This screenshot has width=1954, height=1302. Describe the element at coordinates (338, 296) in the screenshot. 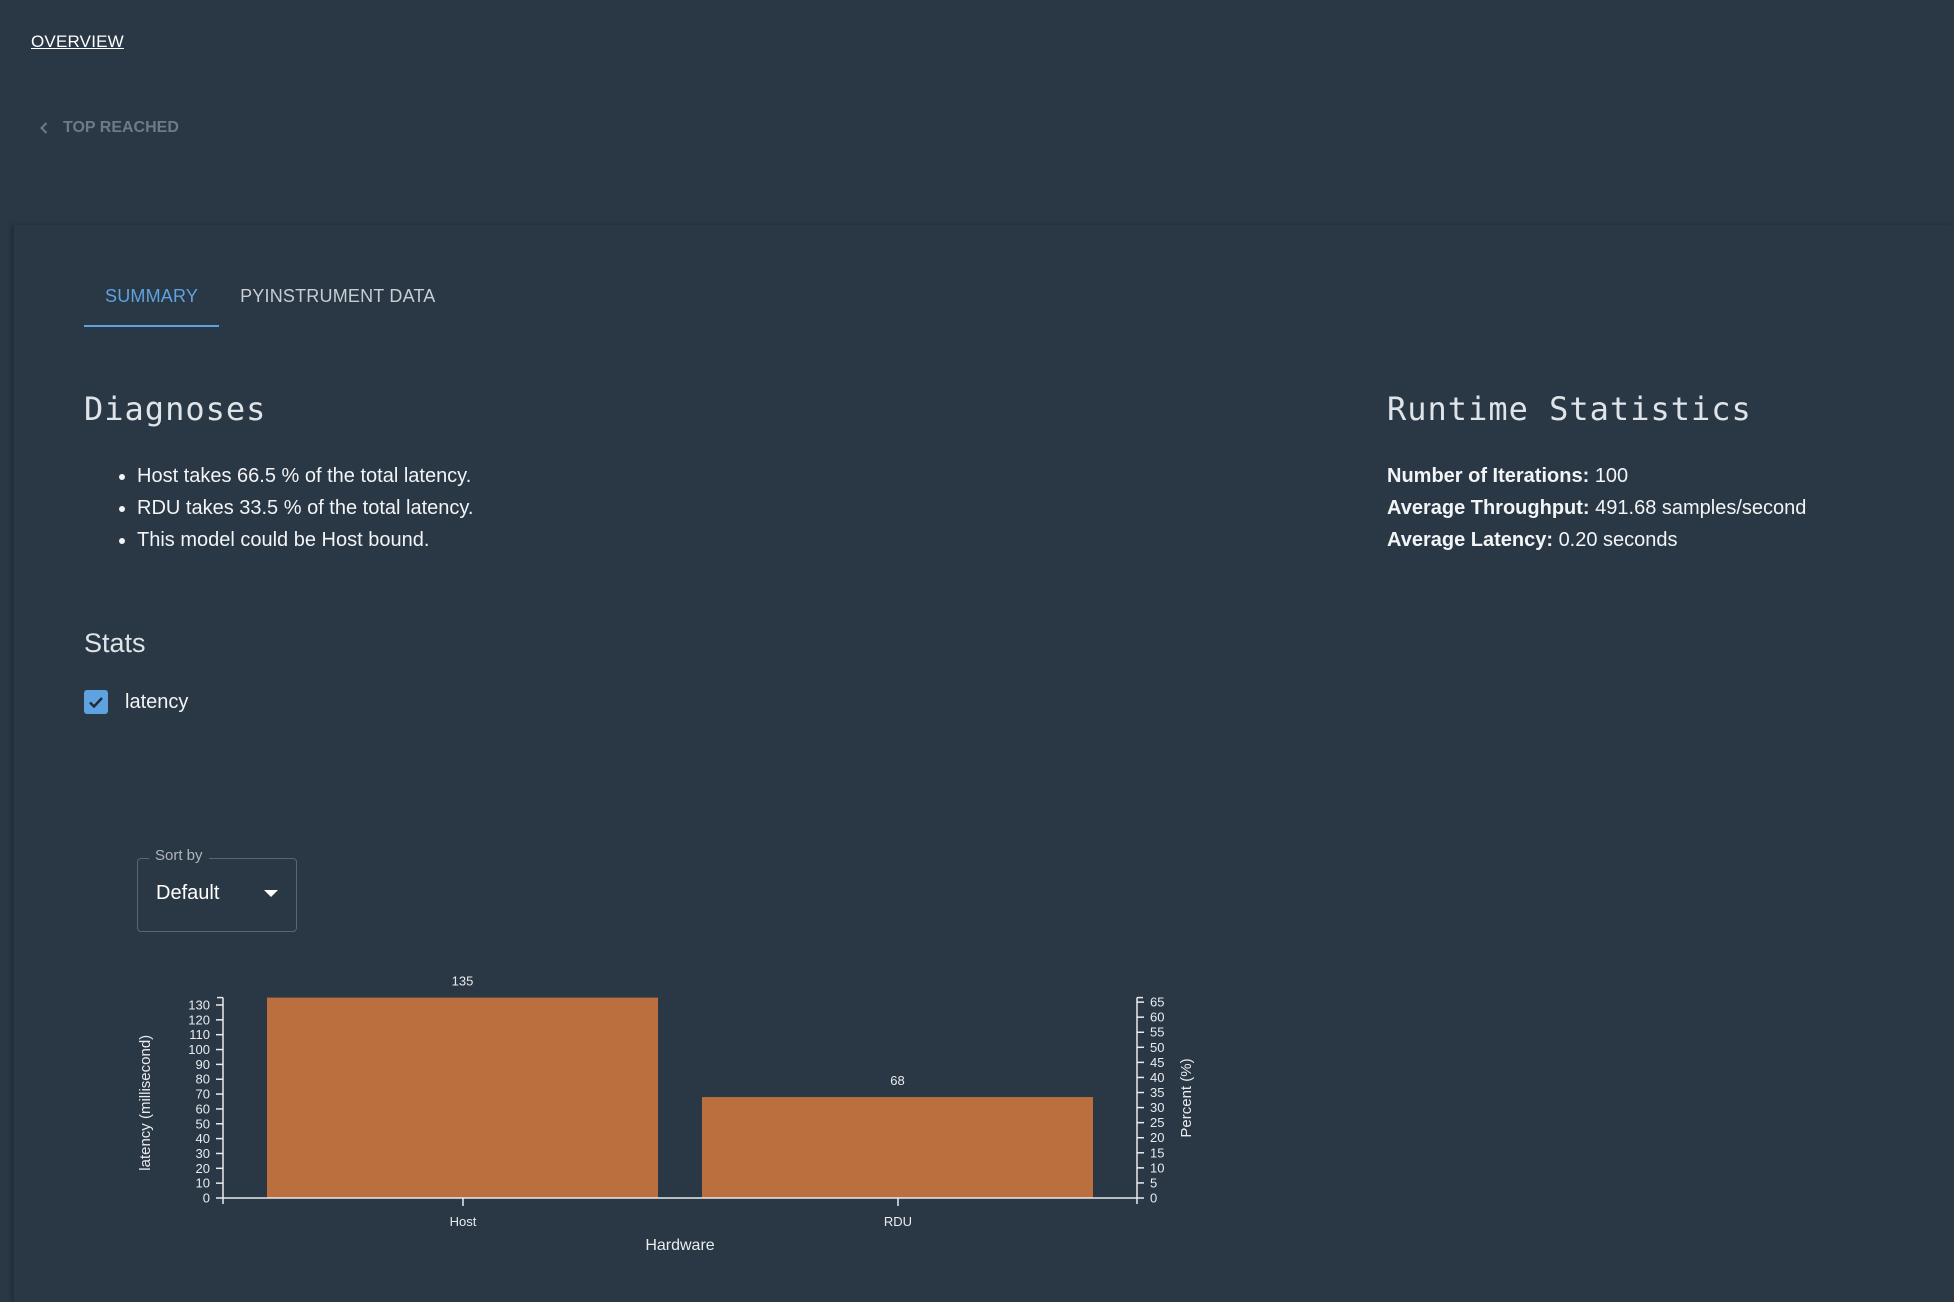

I see `tab-pyinstrument-data: PYINSTRUMENT DATA` at that location.